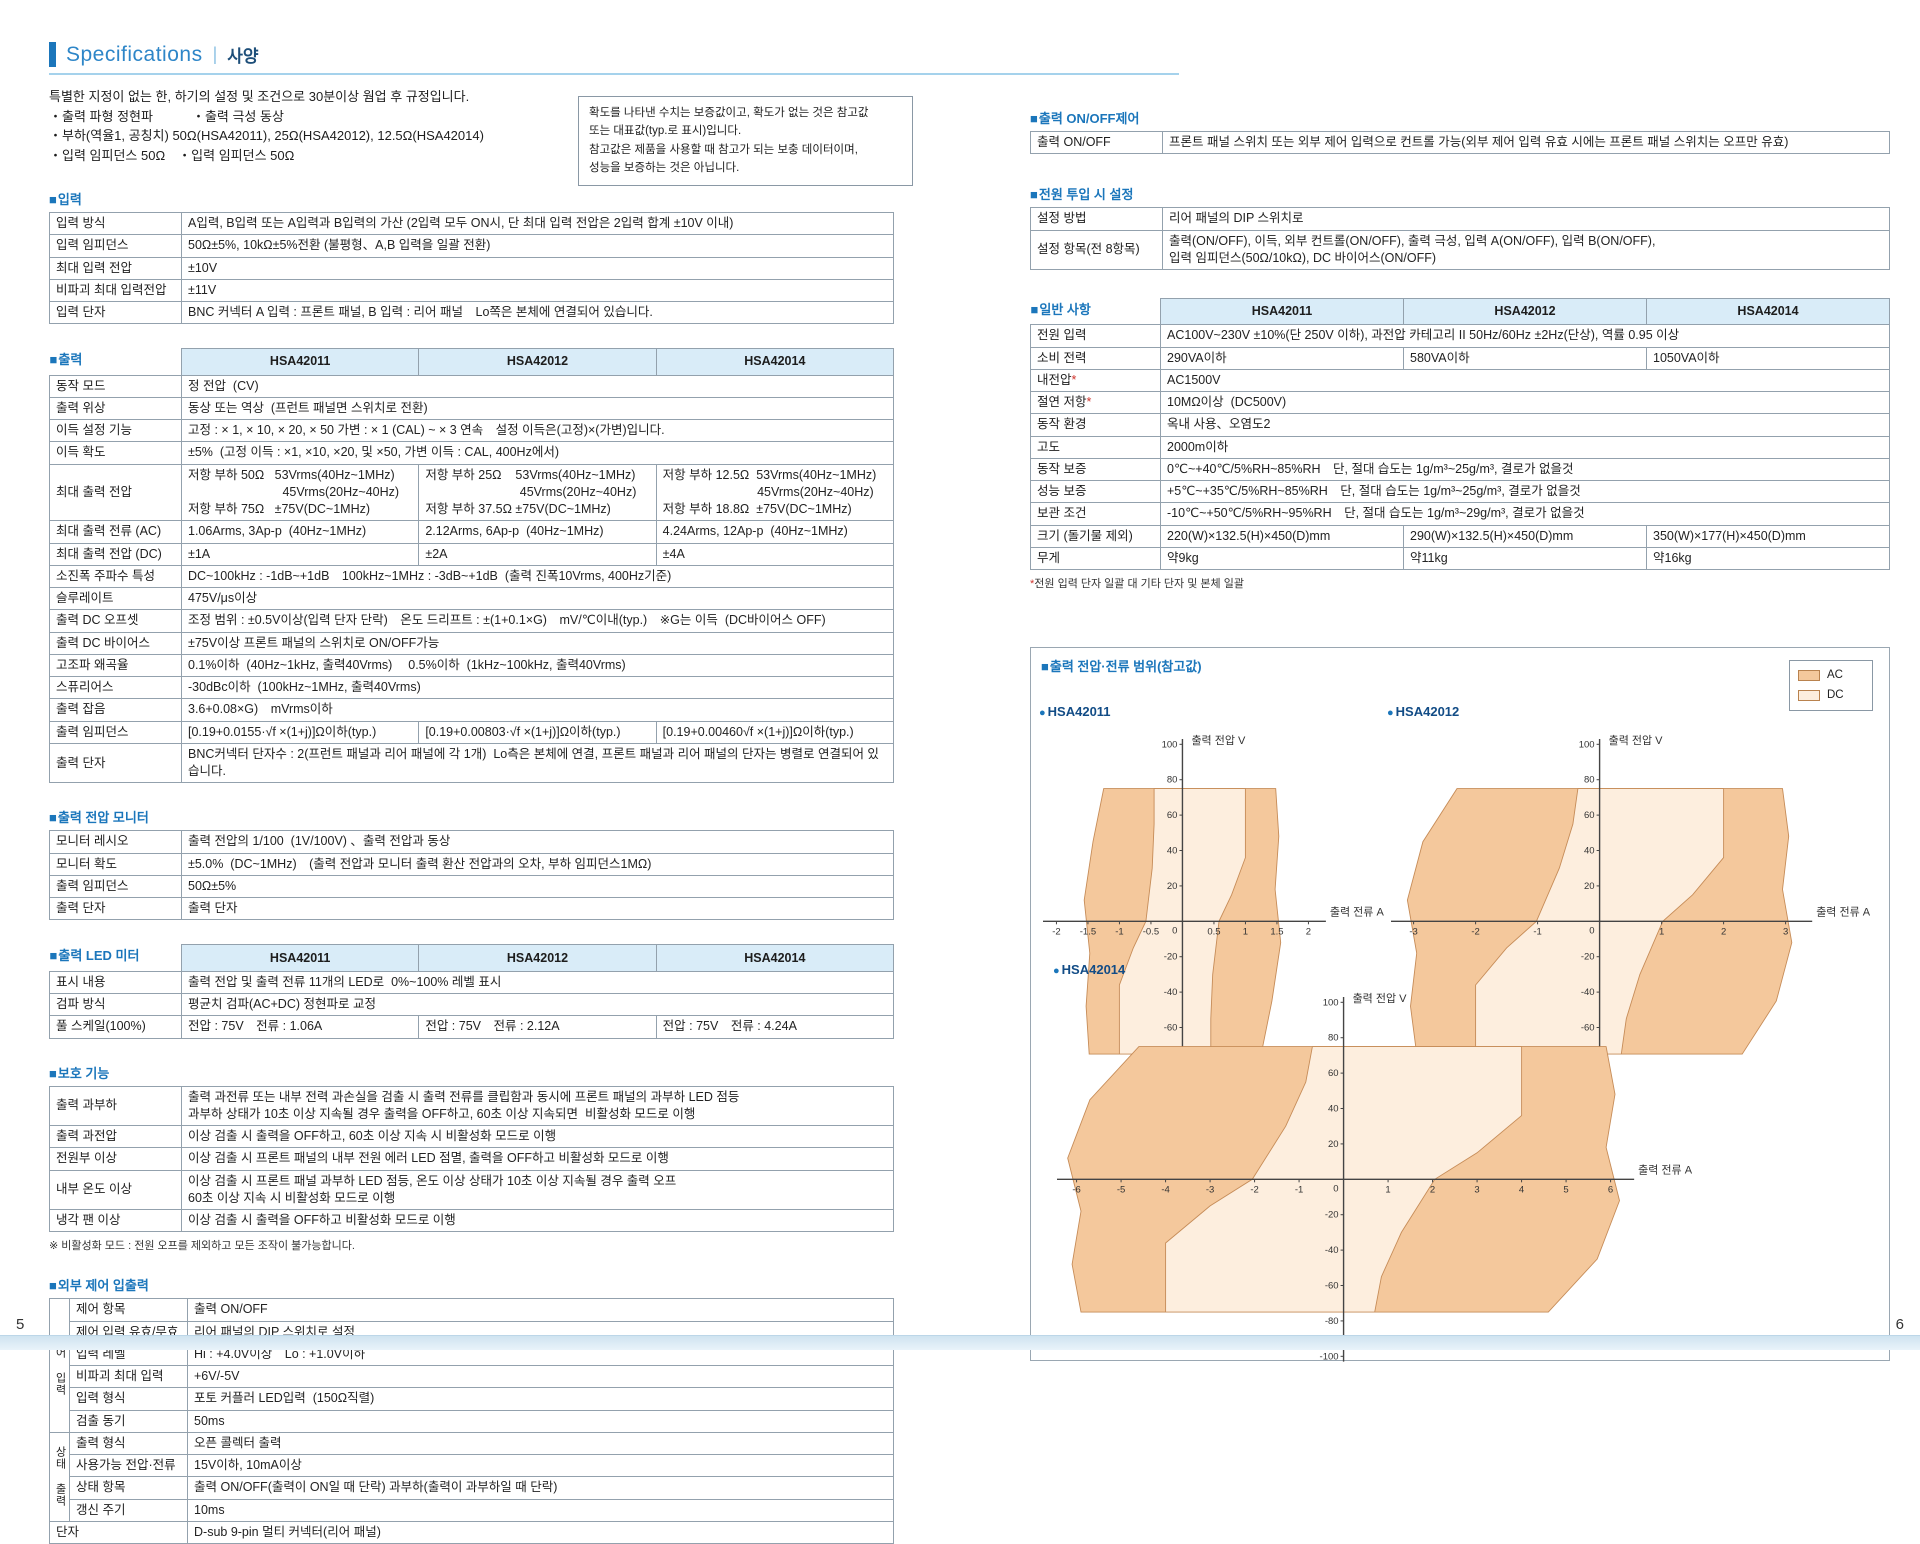  Describe the element at coordinates (1525, 380) in the screenshot. I see `row-value-span: AC1500V` at that location.